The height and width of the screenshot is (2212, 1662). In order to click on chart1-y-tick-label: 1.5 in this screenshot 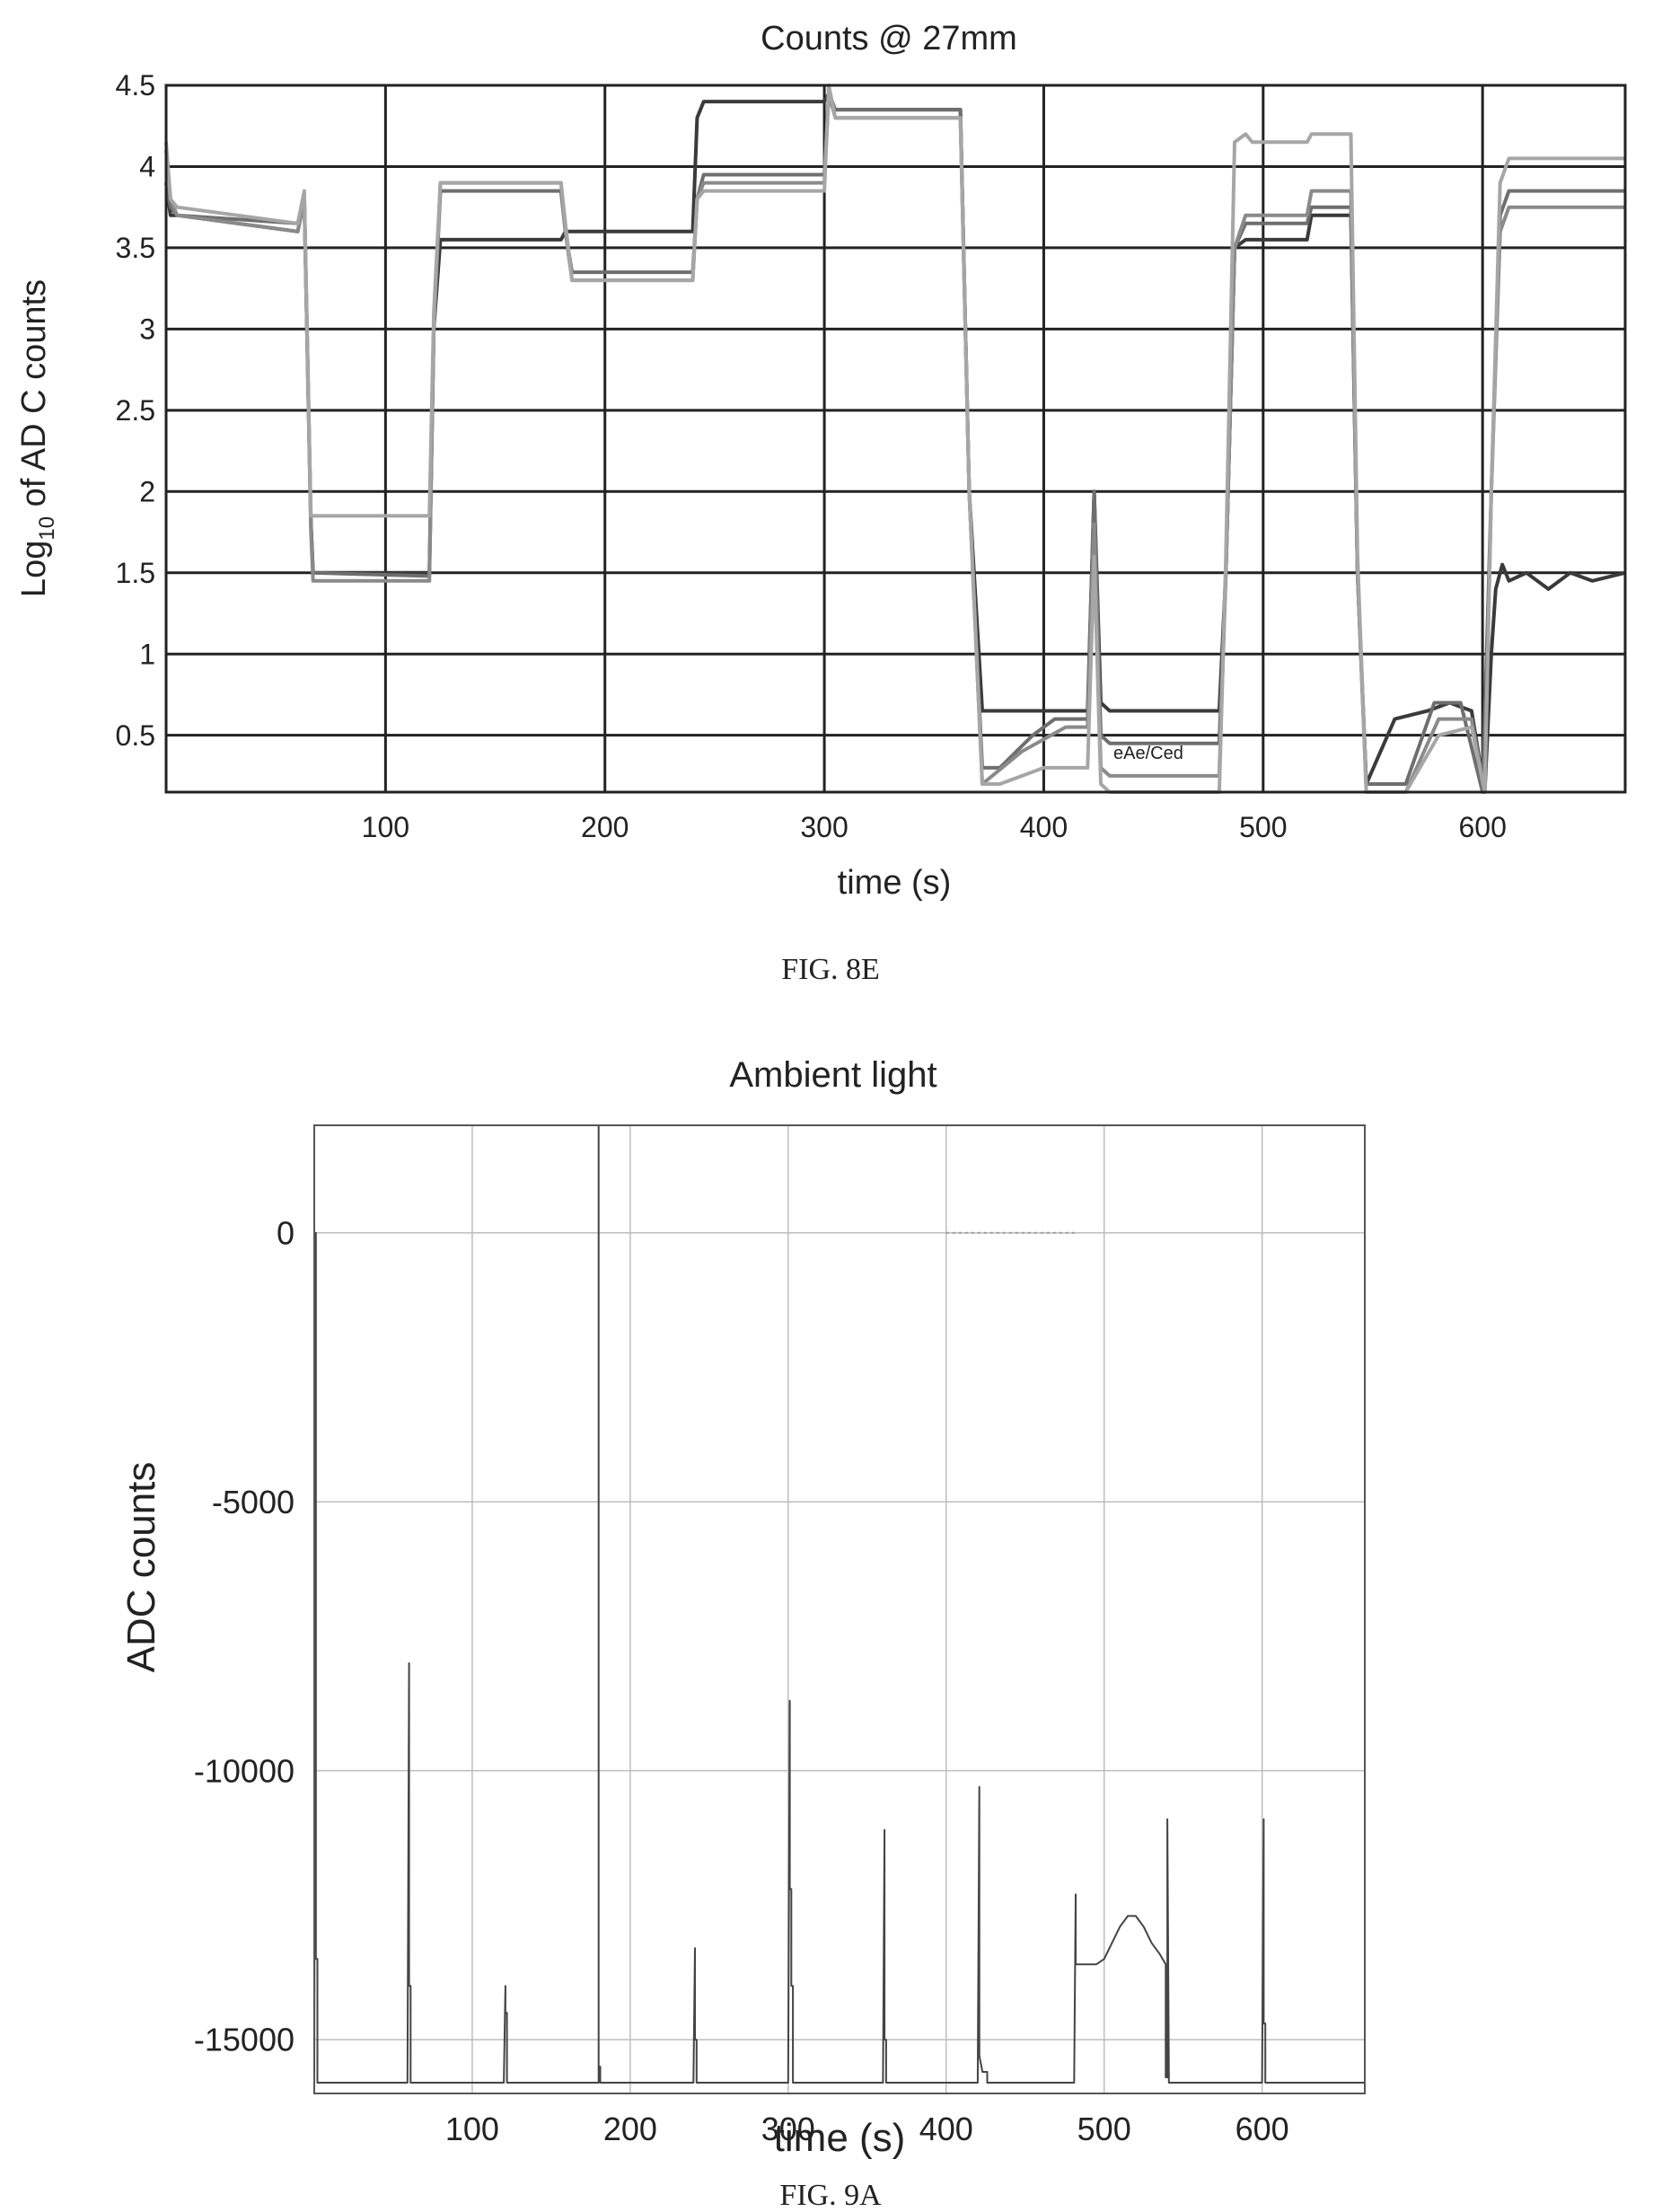, I will do `click(135, 573)`.